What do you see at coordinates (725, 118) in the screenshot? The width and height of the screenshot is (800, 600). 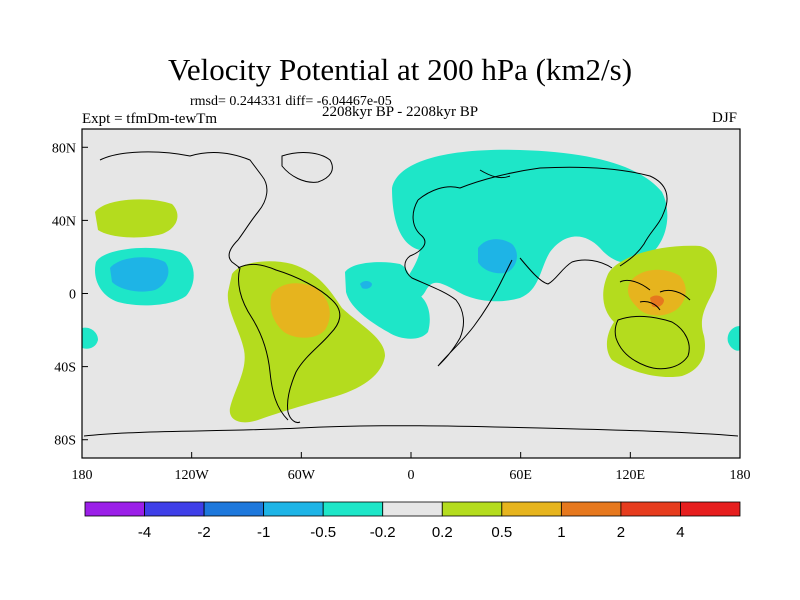 I see `season-label: DJF` at bounding box center [725, 118].